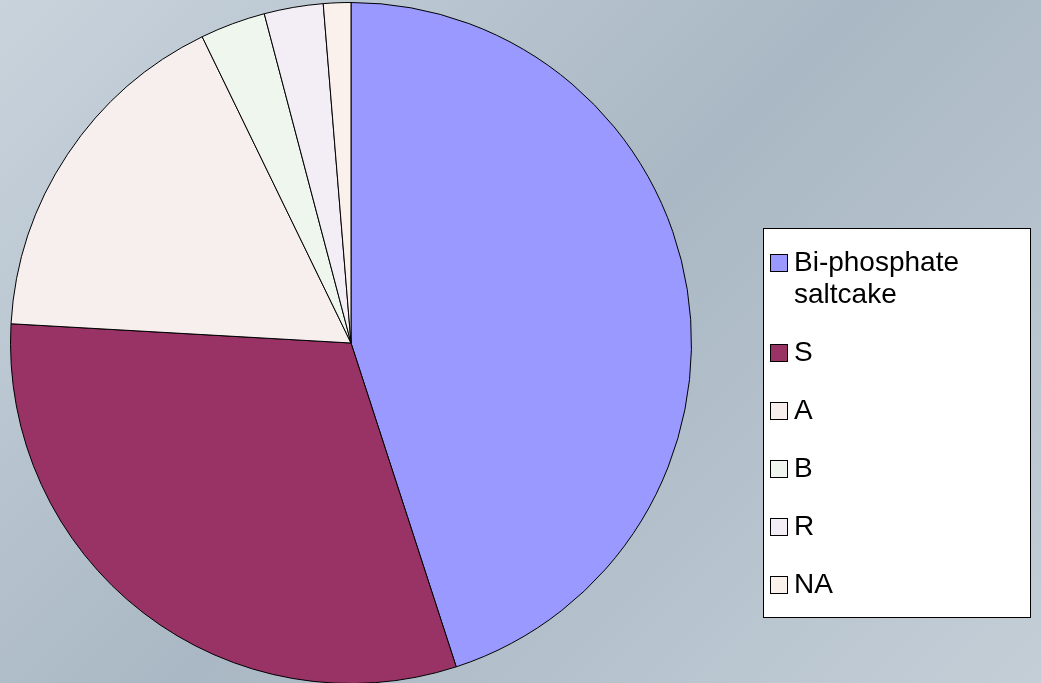 Image resolution: width=1041 pixels, height=683 pixels. What do you see at coordinates (803, 410) in the screenshot?
I see `legend-label: A` at bounding box center [803, 410].